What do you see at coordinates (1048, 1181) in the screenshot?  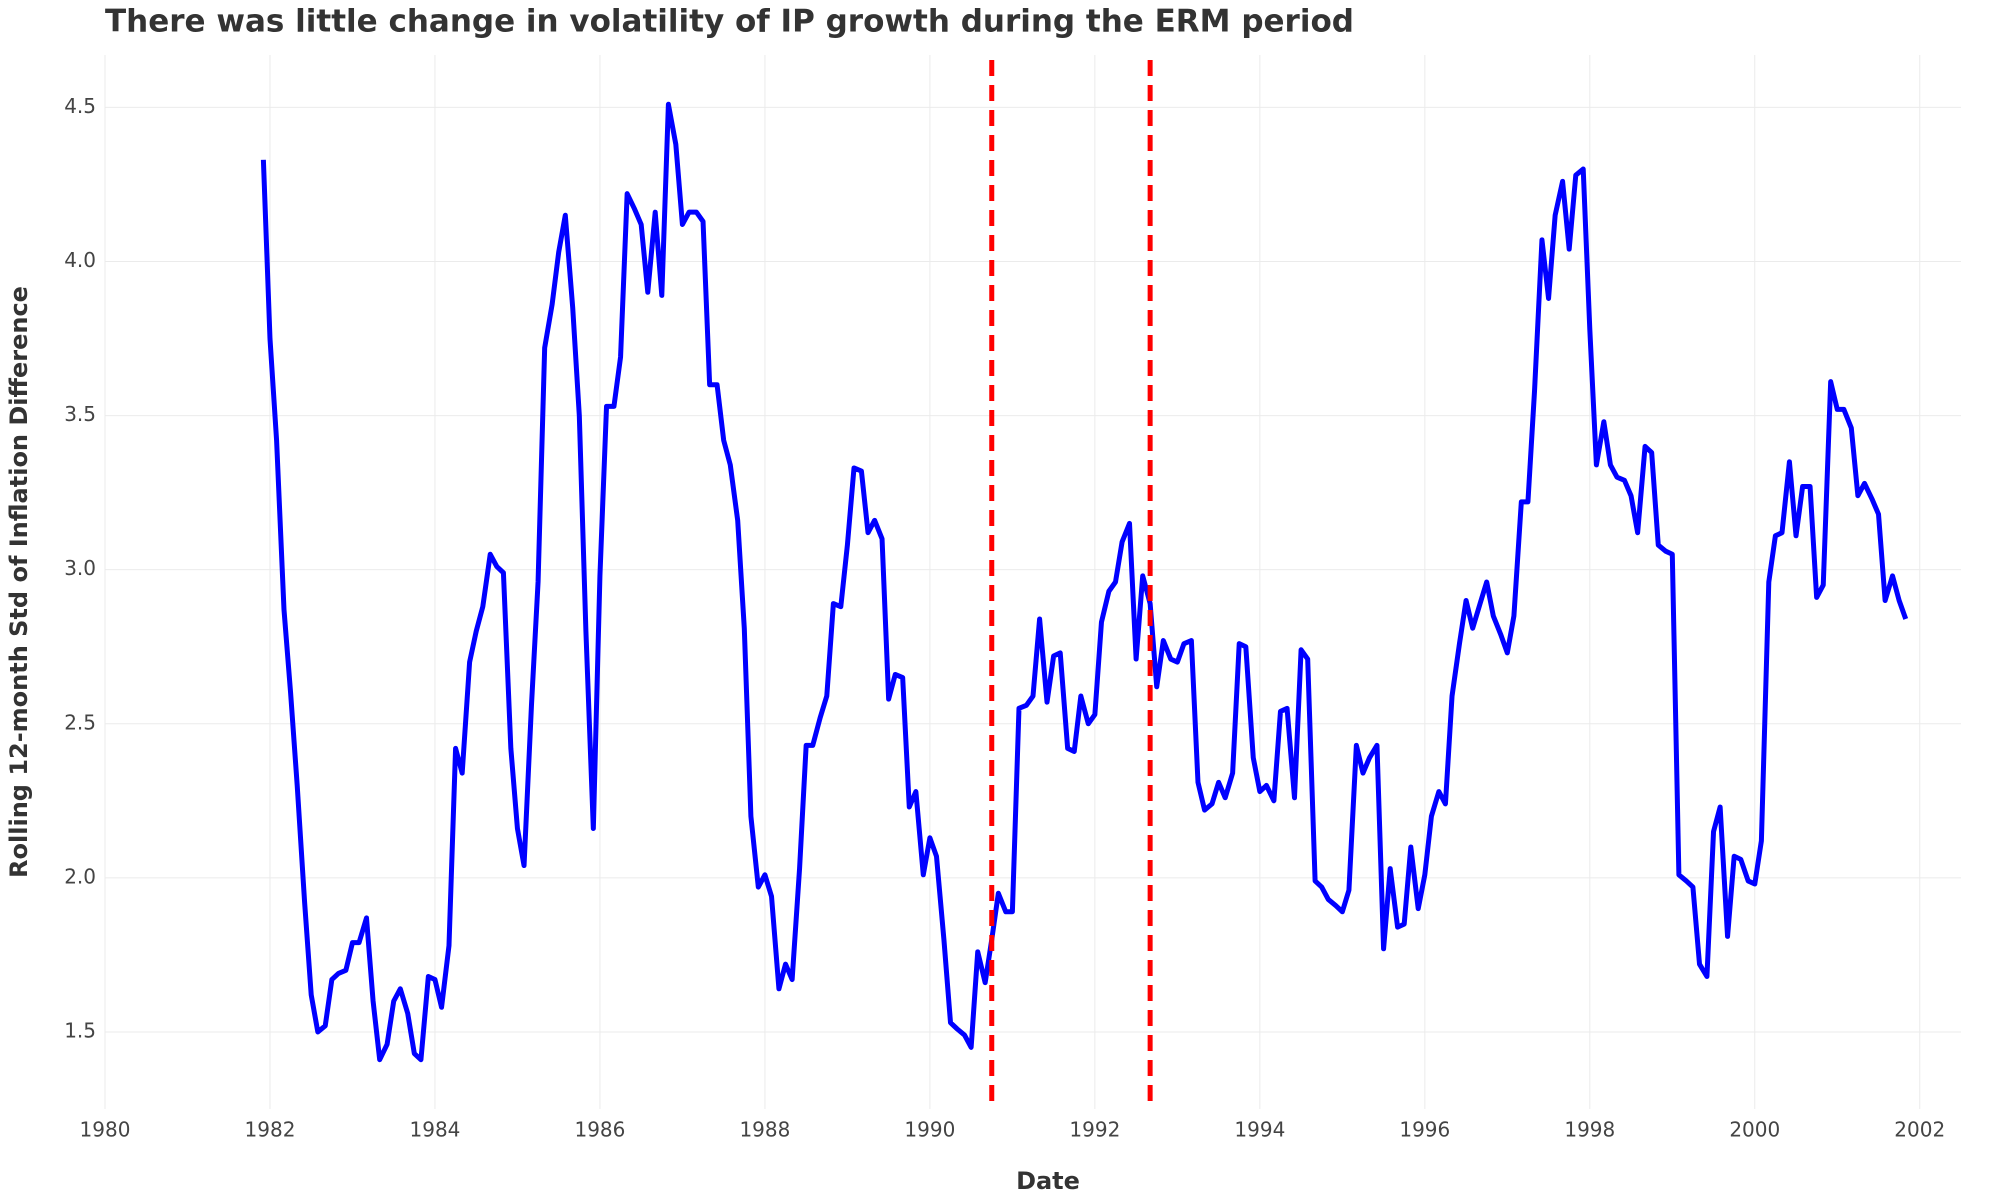 I see `x-axis-label: Date` at bounding box center [1048, 1181].